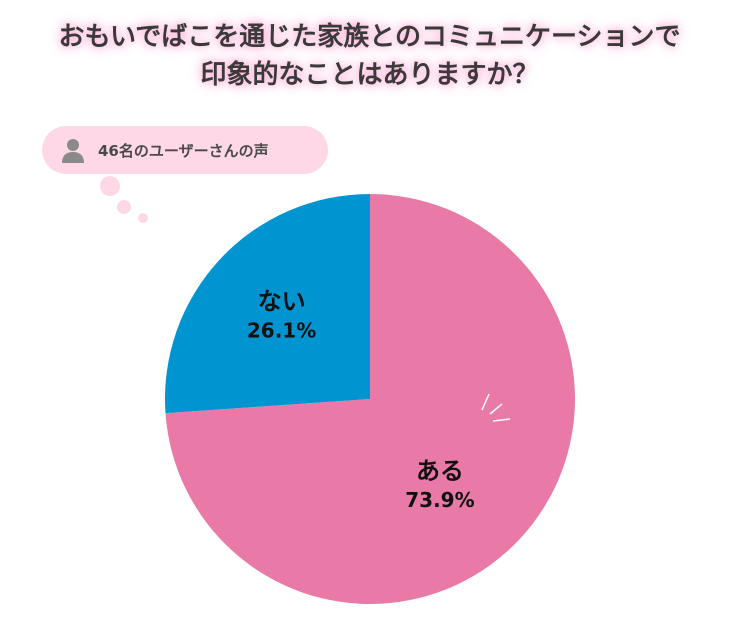 The width and height of the screenshot is (739, 629). What do you see at coordinates (369, 75) in the screenshot?
I see `title-line-2: 印象的なことはありますか？` at bounding box center [369, 75].